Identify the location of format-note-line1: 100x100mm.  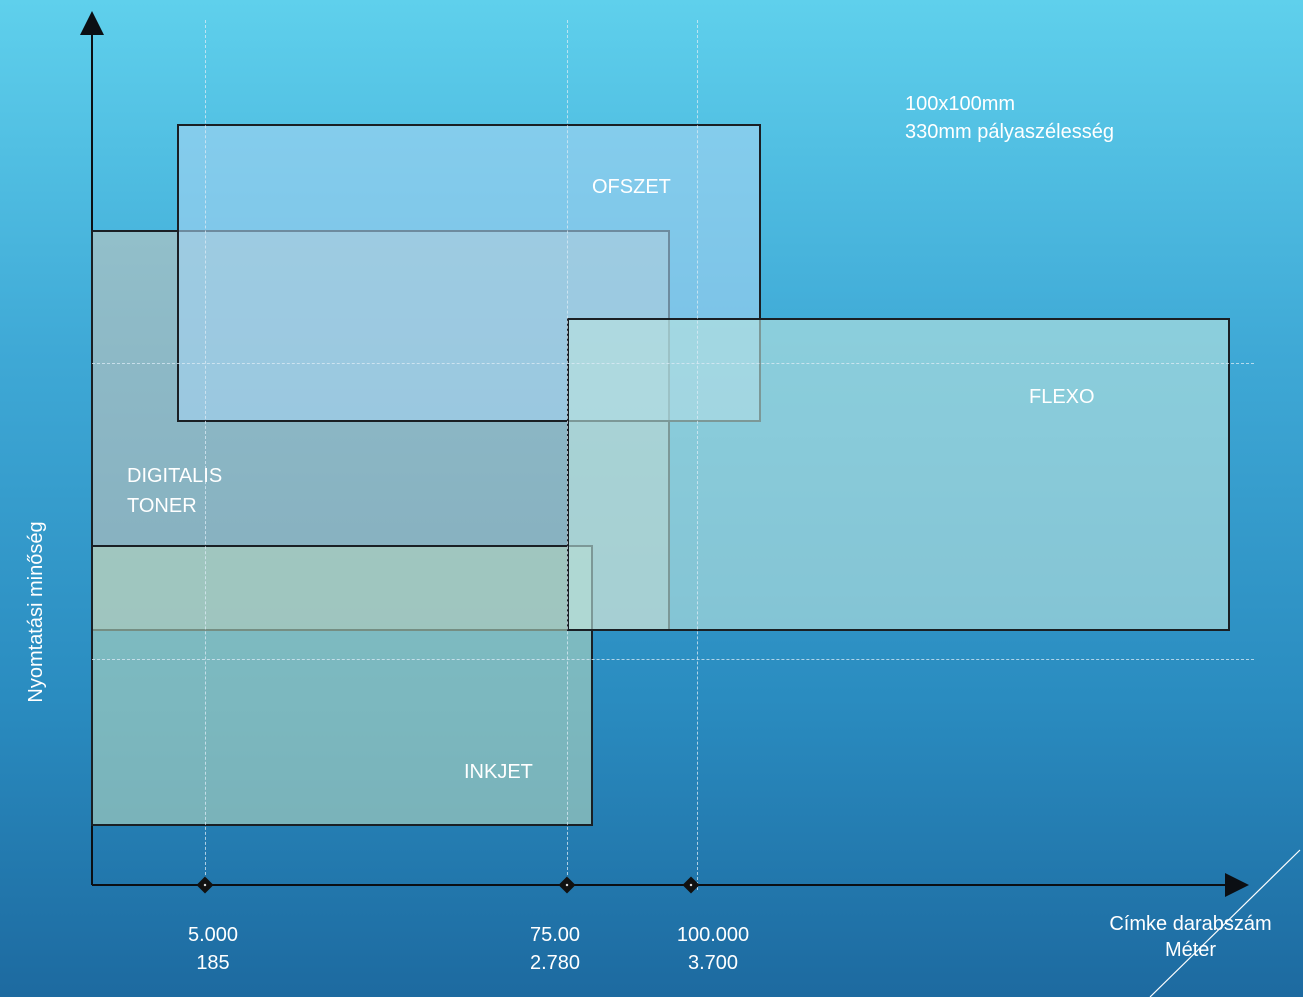
(960, 104).